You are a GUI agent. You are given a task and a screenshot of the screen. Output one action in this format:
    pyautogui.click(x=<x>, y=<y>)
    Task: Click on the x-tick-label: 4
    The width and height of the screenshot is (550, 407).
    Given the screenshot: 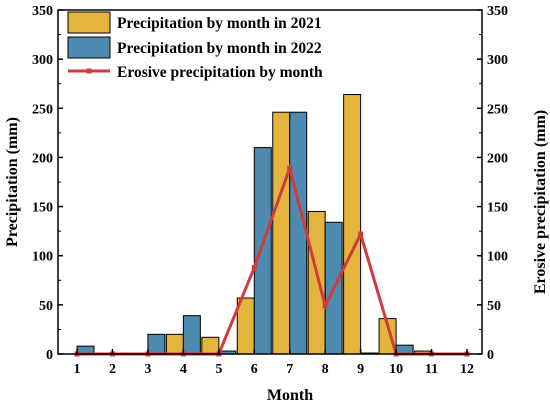 What is the action you would take?
    pyautogui.click(x=183, y=369)
    